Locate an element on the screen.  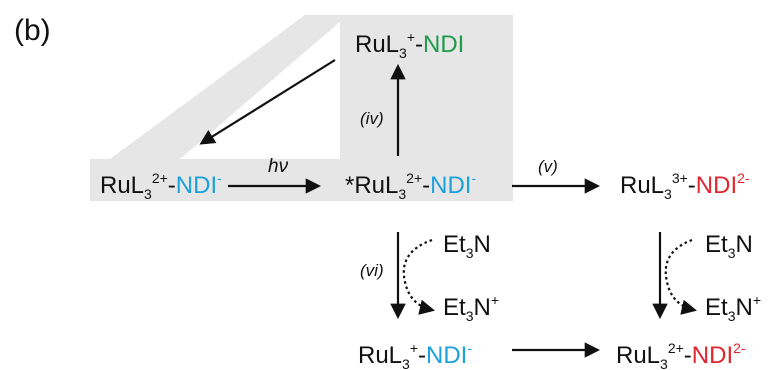
arrow-back-electron-transfer is located at coordinates (267, 102).